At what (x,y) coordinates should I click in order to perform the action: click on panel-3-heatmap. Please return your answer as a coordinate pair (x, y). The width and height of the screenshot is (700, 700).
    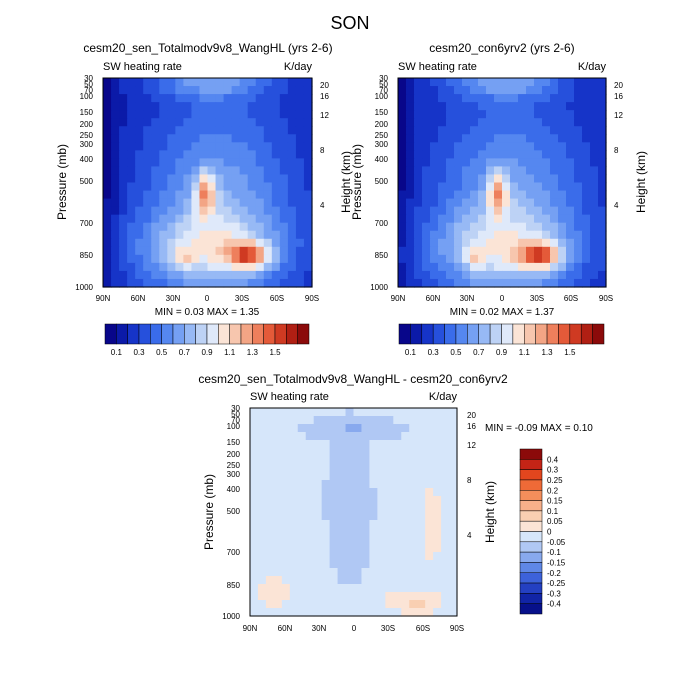
    Looking at the image, I should click on (354, 512).